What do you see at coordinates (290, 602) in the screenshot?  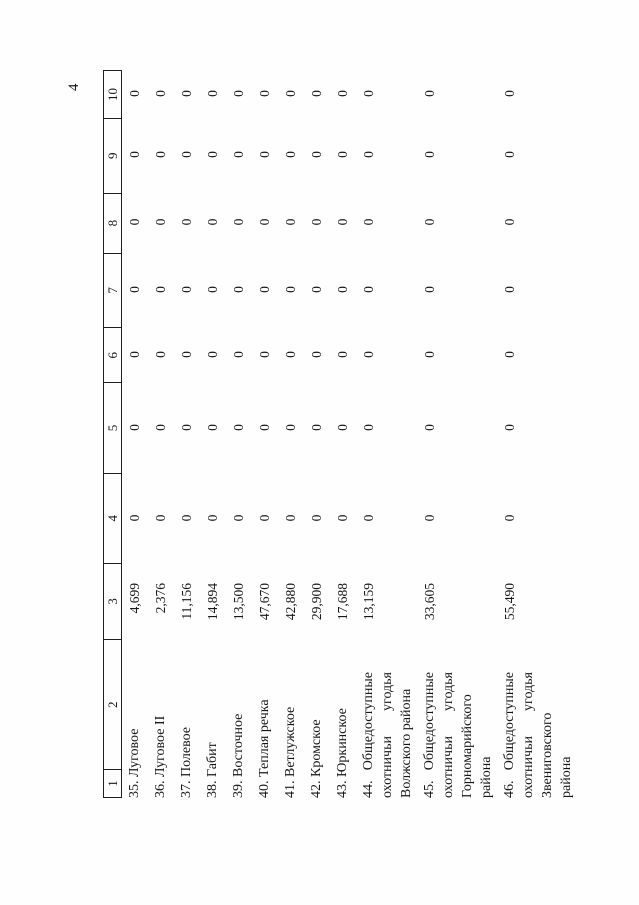 I see `row-area-value: 42,880` at bounding box center [290, 602].